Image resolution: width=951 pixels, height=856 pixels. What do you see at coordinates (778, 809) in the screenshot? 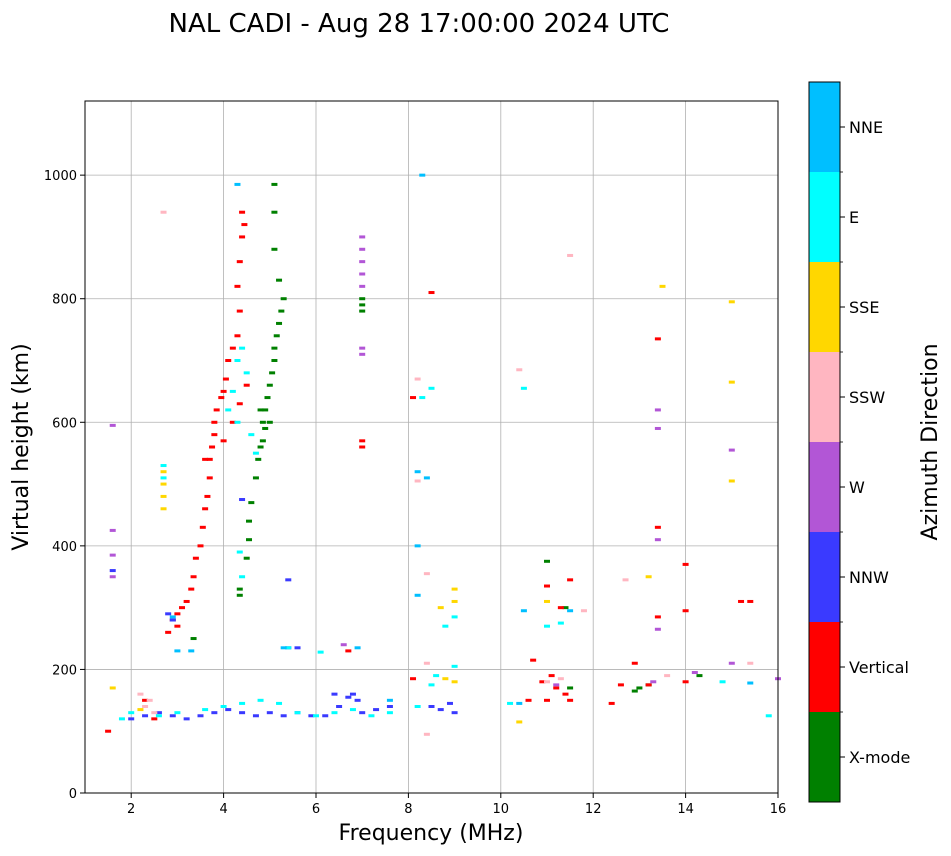
I see `x-tick-label: 16` at bounding box center [778, 809].